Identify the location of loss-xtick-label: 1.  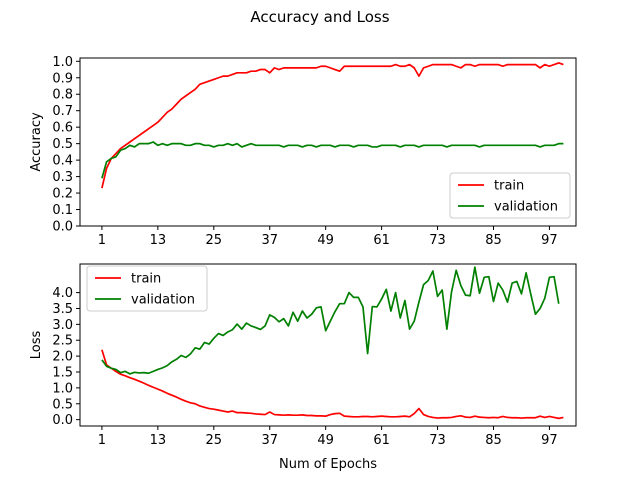
(102, 440).